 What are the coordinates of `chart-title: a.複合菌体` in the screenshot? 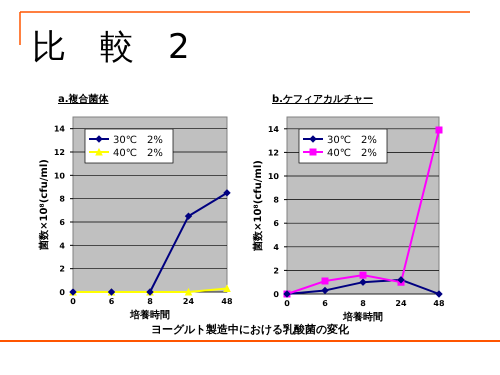 It's located at (84, 99).